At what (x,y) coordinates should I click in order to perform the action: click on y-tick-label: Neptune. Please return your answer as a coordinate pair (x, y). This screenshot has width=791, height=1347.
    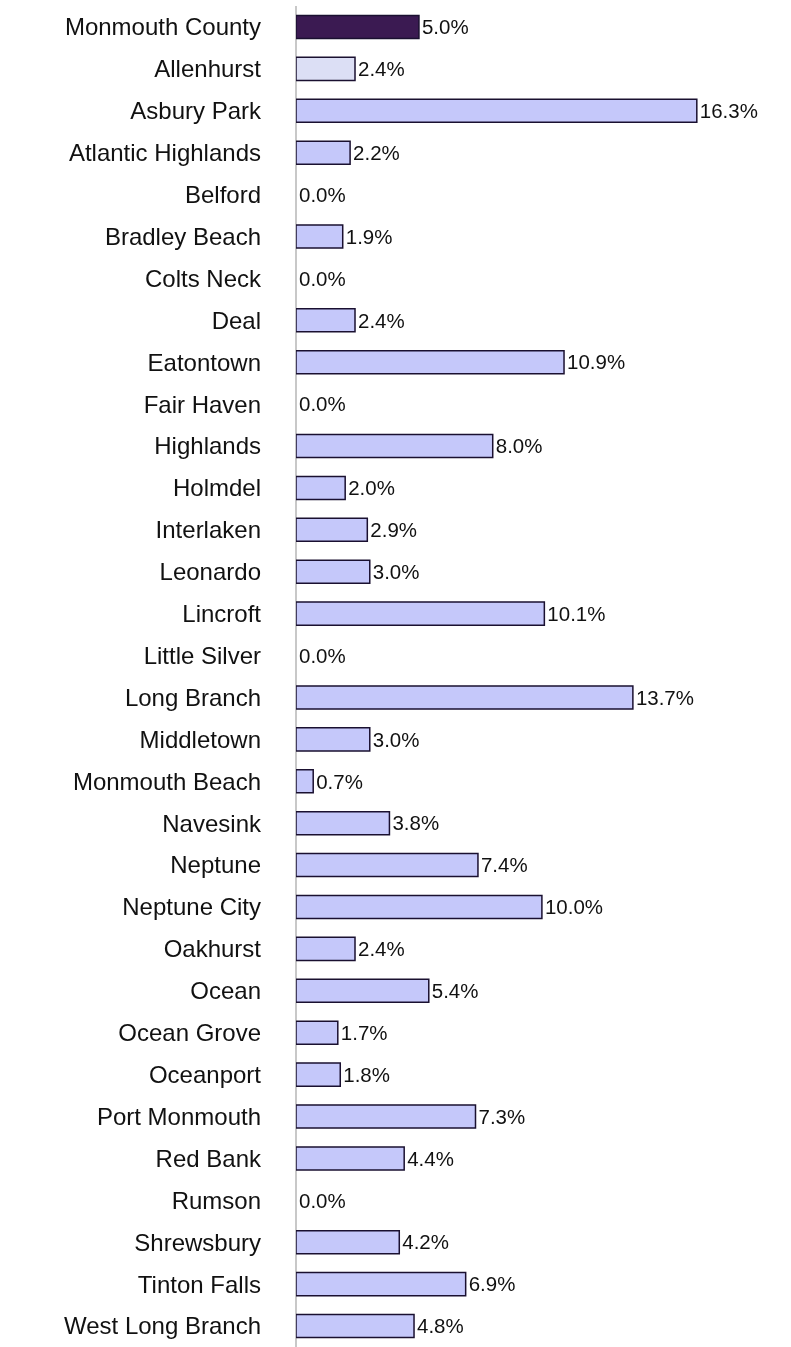
    Looking at the image, I should click on (215, 865).